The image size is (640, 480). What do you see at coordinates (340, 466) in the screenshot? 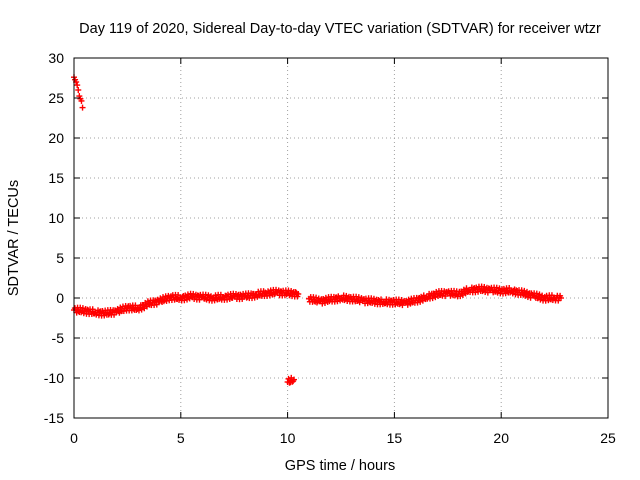
I see `x-axis-label: GPS time / hours` at bounding box center [340, 466].